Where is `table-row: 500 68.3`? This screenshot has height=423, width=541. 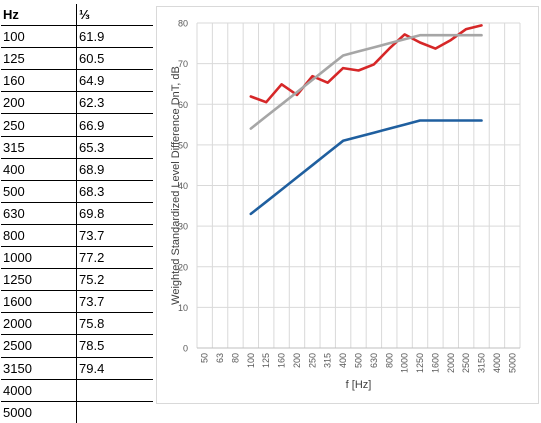
table-row: 500 68.3 is located at coordinates (77, 191).